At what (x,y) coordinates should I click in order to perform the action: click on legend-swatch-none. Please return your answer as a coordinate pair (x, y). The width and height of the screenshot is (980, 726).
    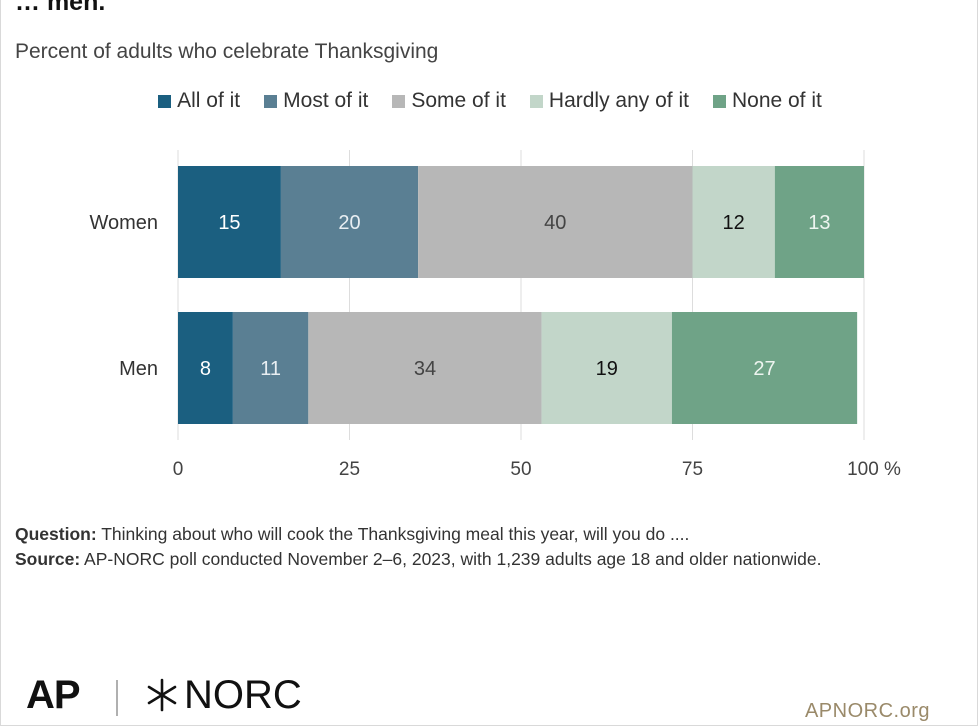
    Looking at the image, I should click on (719, 101).